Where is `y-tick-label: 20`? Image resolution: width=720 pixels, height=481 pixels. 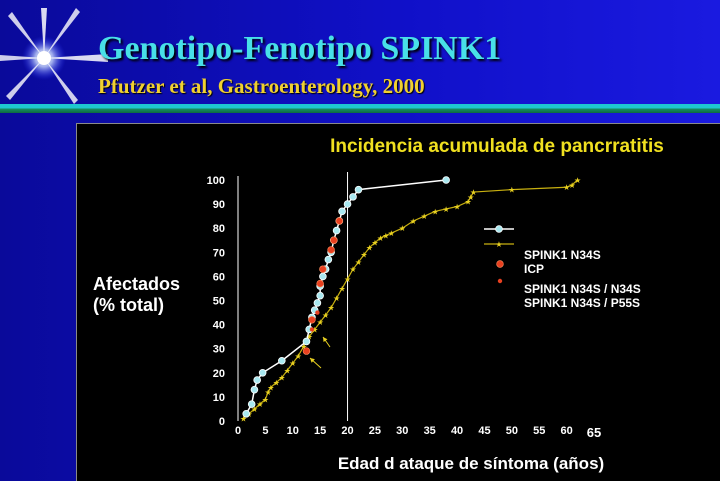
y-tick-label: 20 is located at coordinates (219, 374).